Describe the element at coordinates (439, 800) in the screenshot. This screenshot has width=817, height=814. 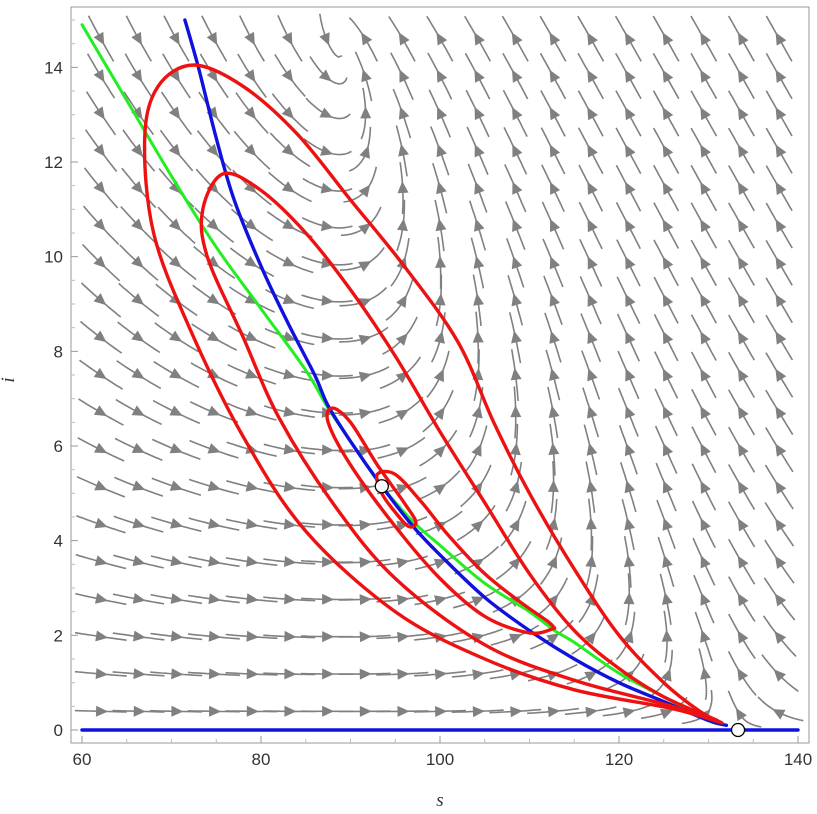
I see `x-axis-label: s` at that location.